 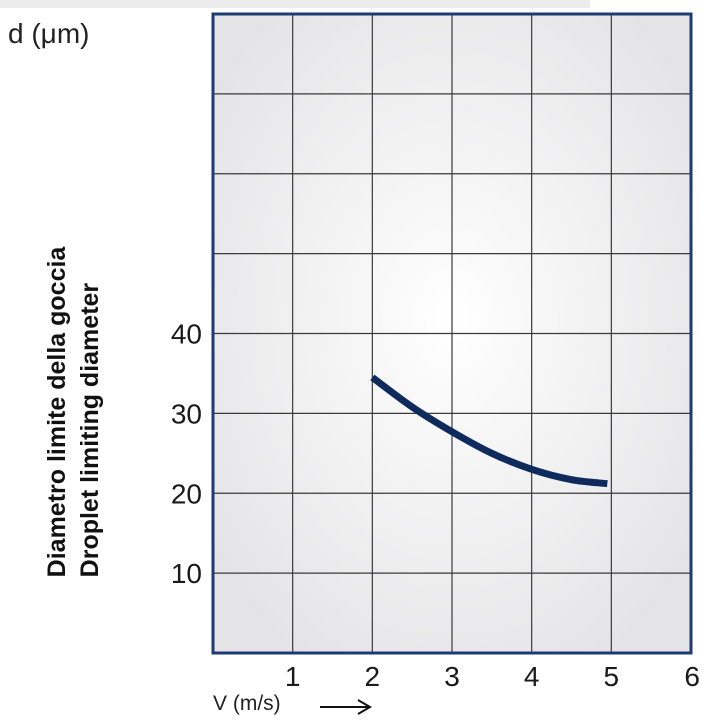 I want to click on y-tick-label: 40, so click(x=186, y=334).